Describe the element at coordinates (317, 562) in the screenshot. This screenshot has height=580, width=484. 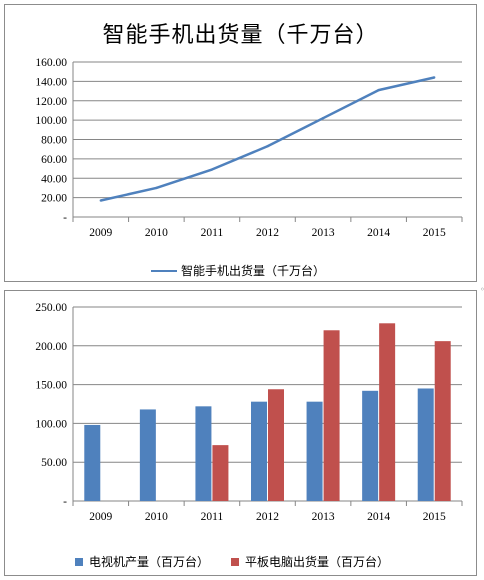
I see `legend-label: 平板电脑出货量（百万台）` at that location.